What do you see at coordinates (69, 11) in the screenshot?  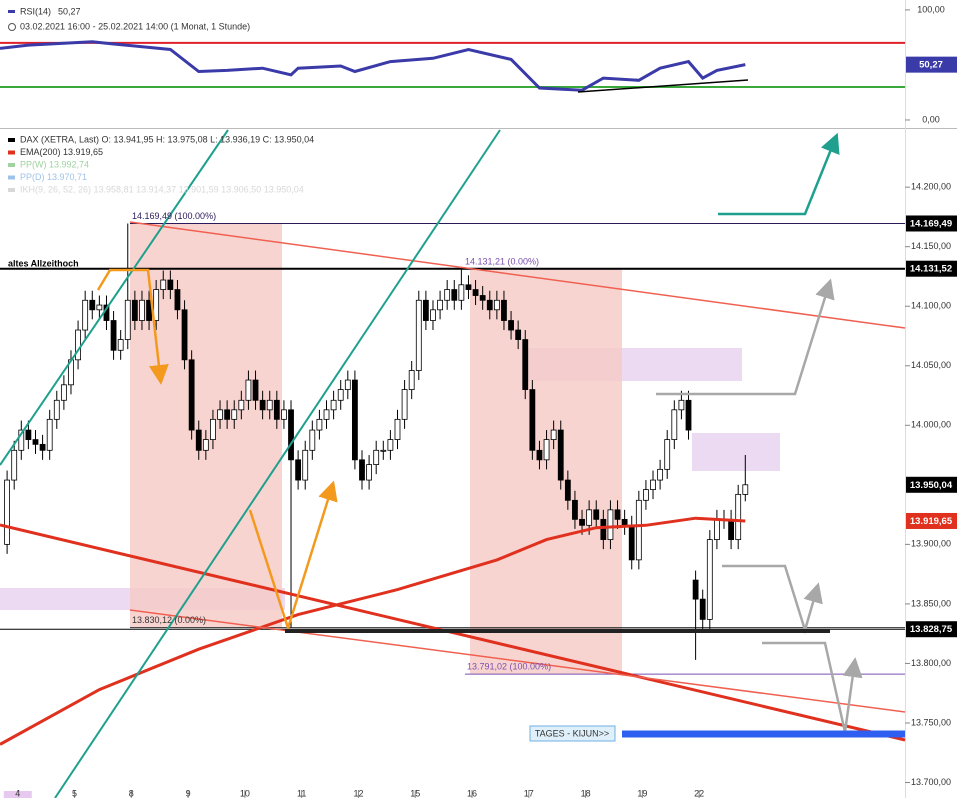 I see `legend-value: 50,27` at bounding box center [69, 11].